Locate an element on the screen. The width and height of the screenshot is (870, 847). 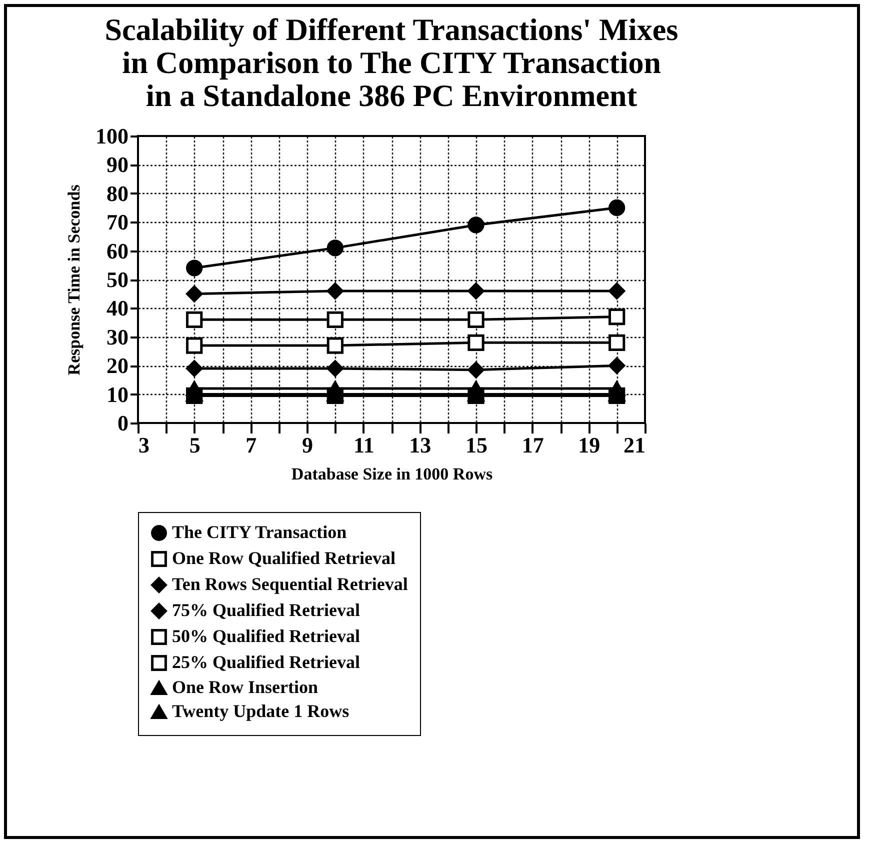
y-tick-label: 50 is located at coordinates (117, 279).